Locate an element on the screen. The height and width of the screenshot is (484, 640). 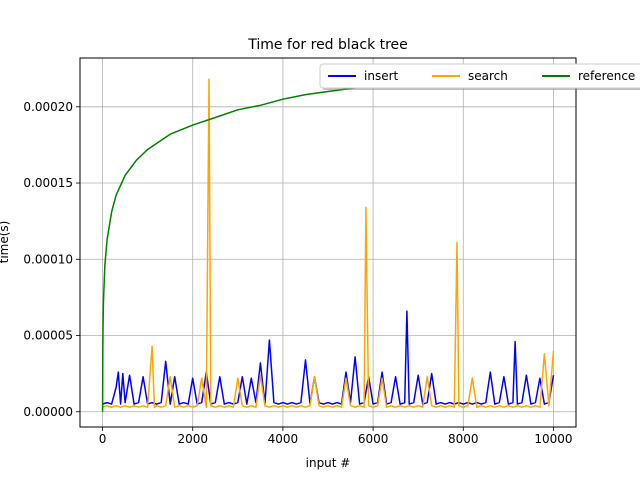
x-tick-label: 8000 is located at coordinates (463, 439).